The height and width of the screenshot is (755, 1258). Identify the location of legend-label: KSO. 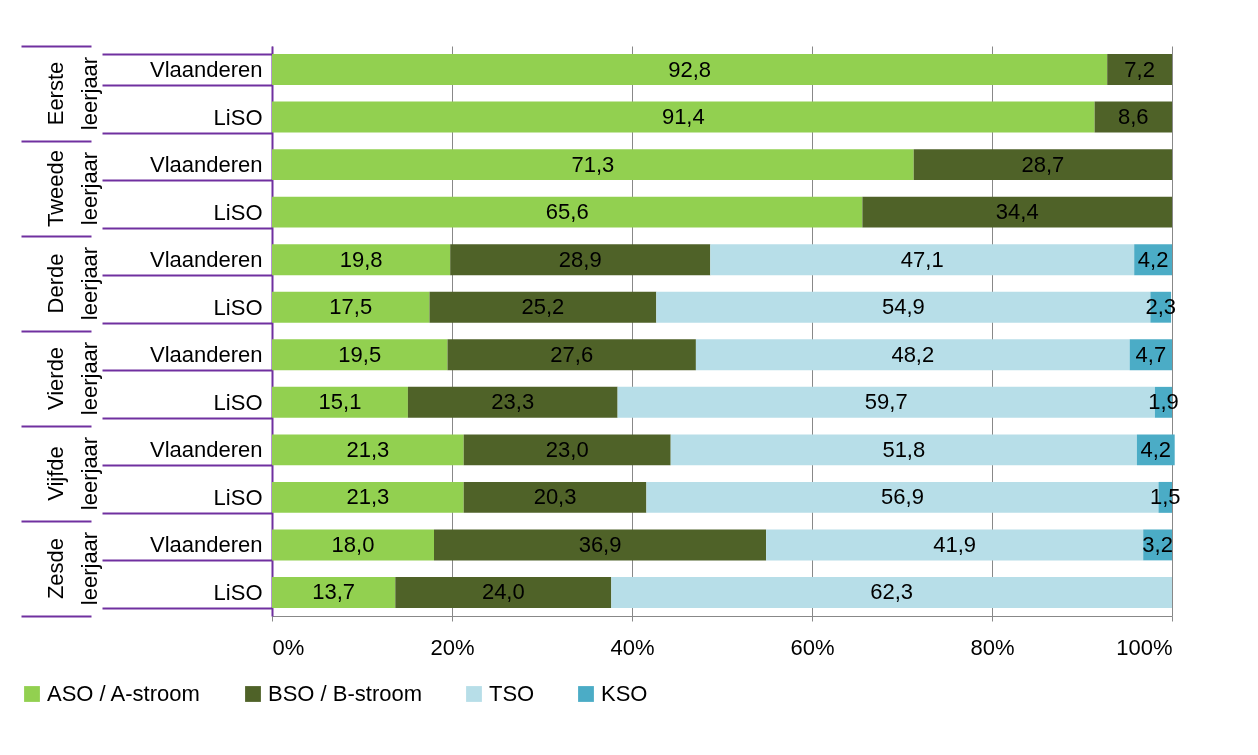
(624, 693).